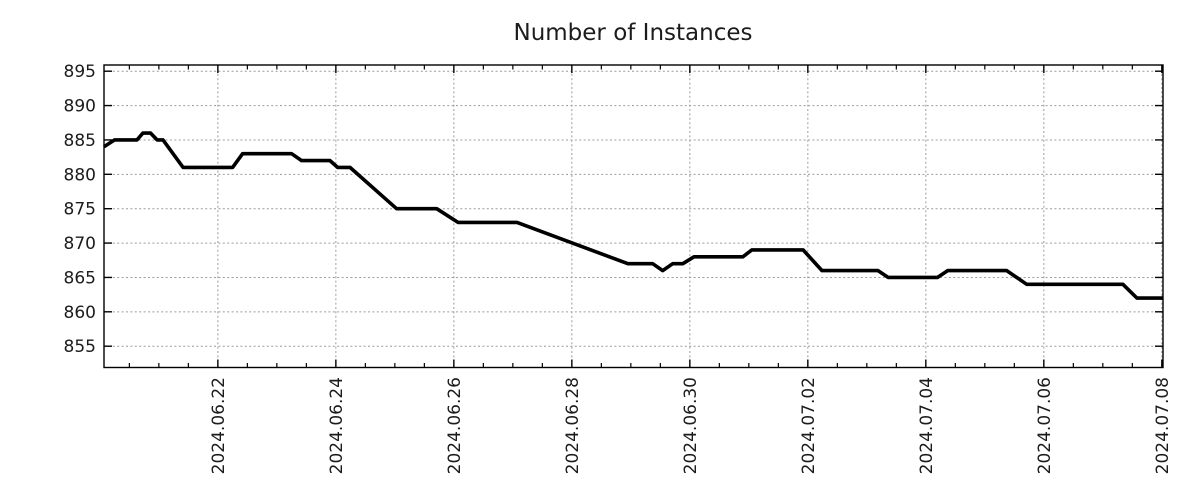 This screenshot has height=504, width=1200. Describe the element at coordinates (80, 72) in the screenshot. I see `y-tick-label: 895` at that location.